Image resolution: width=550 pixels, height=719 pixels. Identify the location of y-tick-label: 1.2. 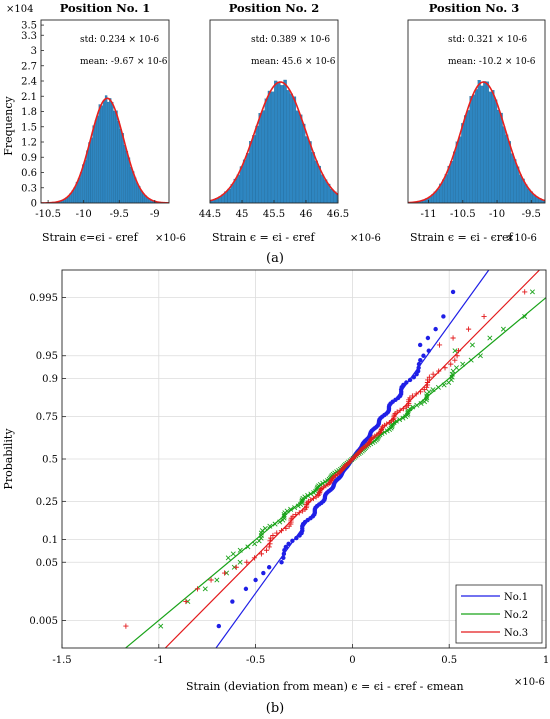
(29, 143).